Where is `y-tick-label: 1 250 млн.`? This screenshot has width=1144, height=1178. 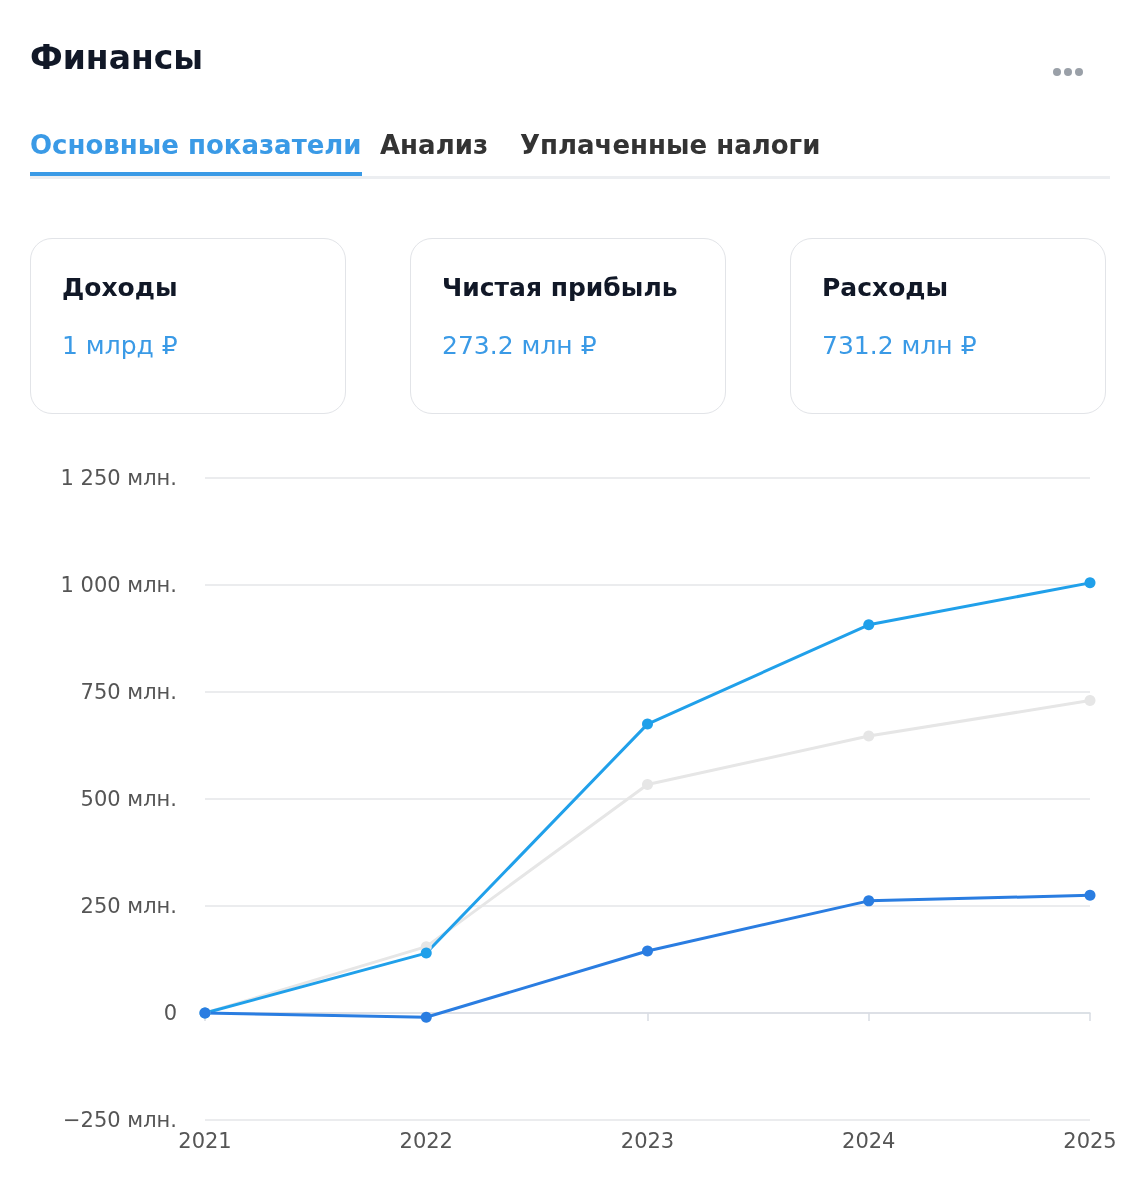
y-tick-label: 1 250 млн. is located at coordinates (118, 478).